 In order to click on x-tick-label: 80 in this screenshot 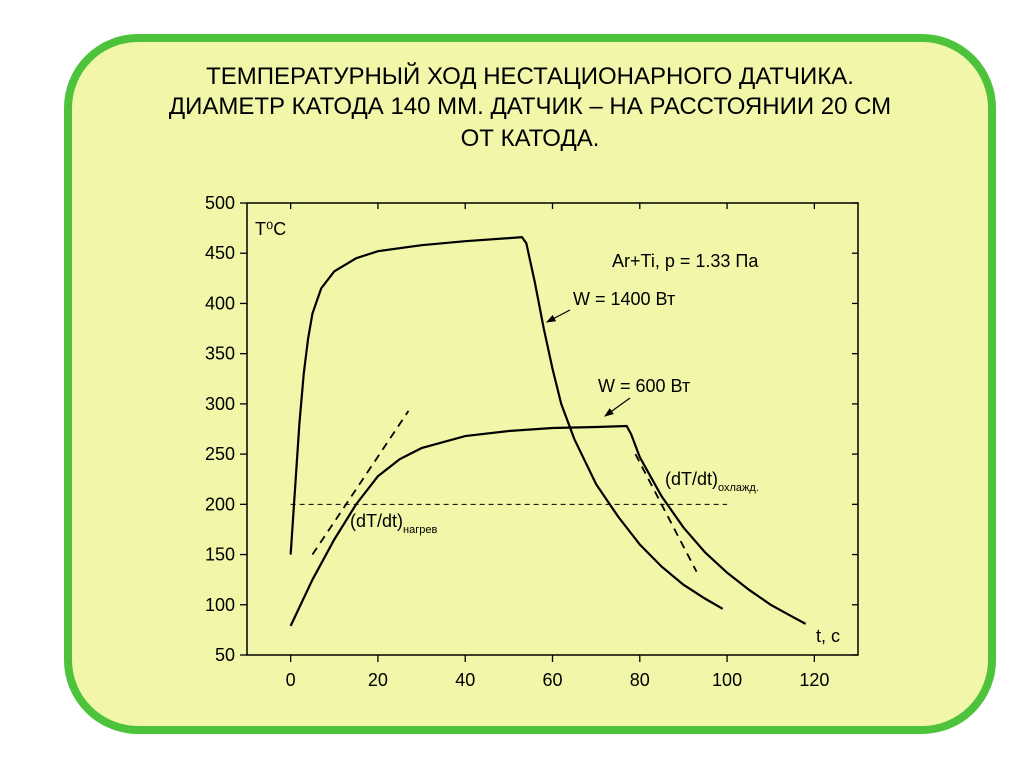, I will do `click(640, 680)`.